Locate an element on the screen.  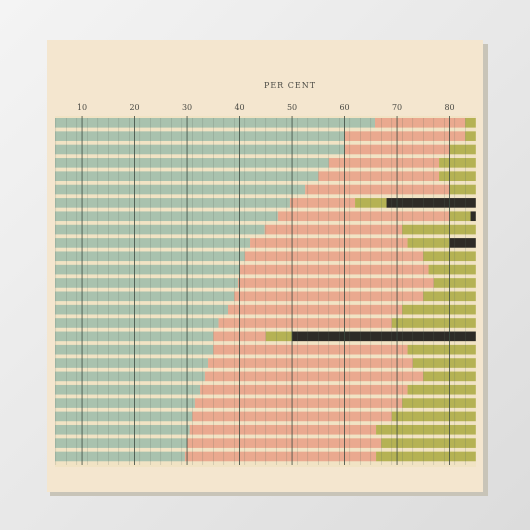
x-tick-label: 60 is located at coordinates (344, 107).